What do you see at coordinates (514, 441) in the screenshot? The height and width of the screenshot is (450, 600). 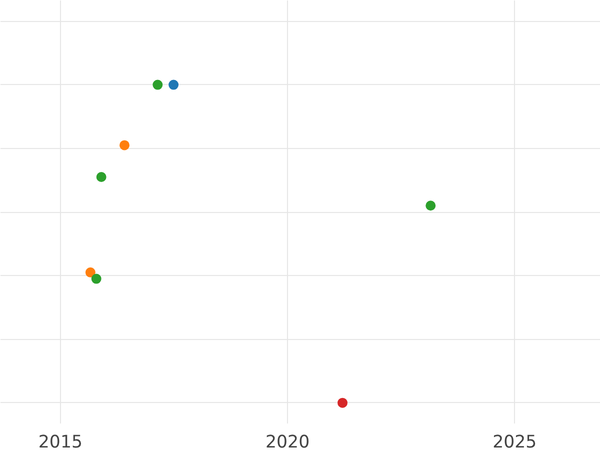 I see `x-tick-label: 2025` at bounding box center [514, 441].